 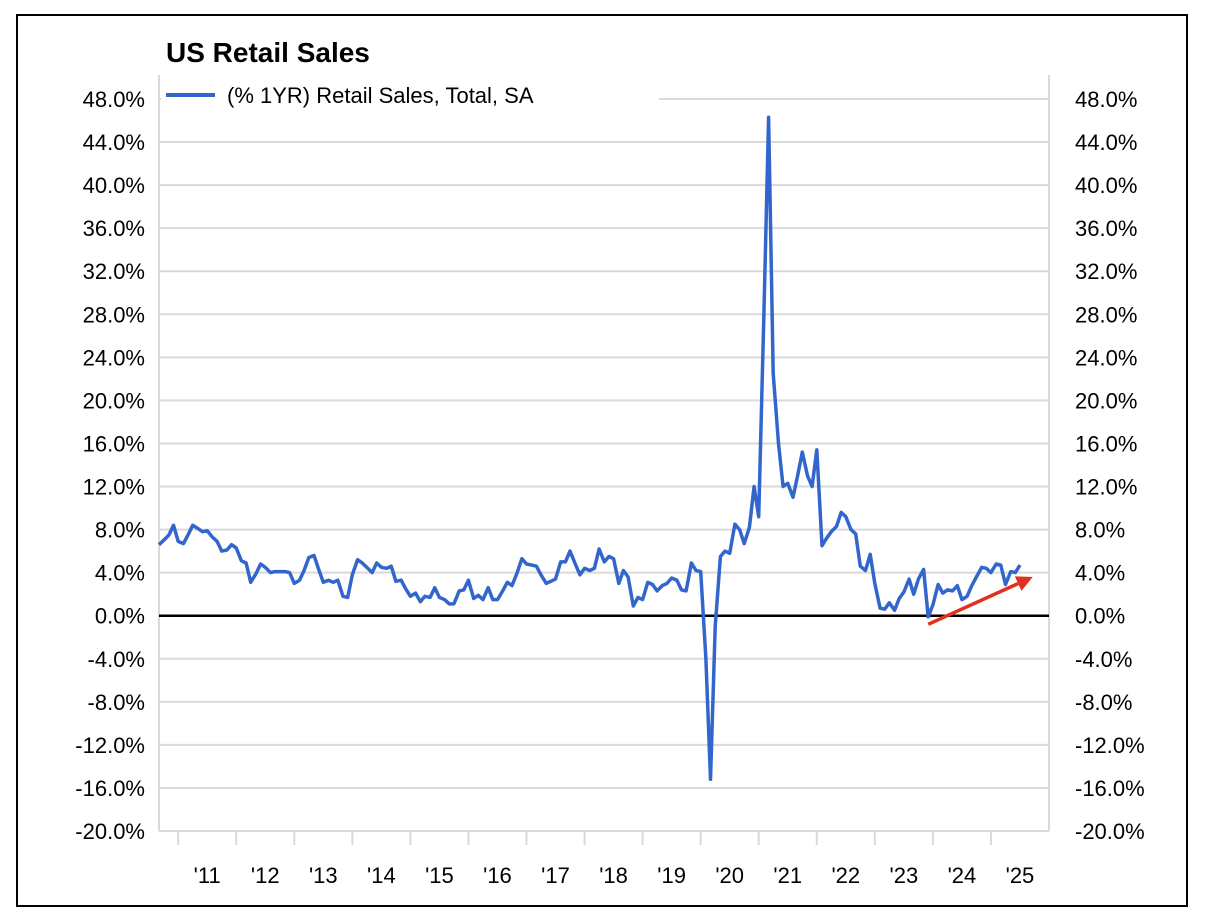 I want to click on trend-arrow-head, so click(x=1023, y=583).